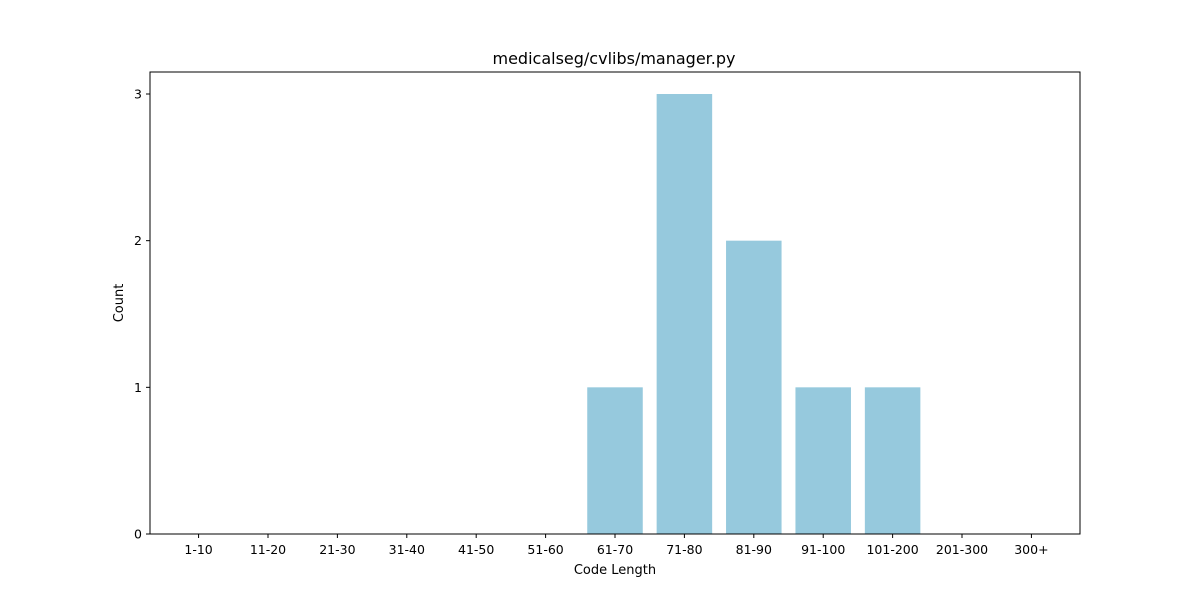 This screenshot has width=1200, height=600. I want to click on y-tick-label: 3, so click(138, 94).